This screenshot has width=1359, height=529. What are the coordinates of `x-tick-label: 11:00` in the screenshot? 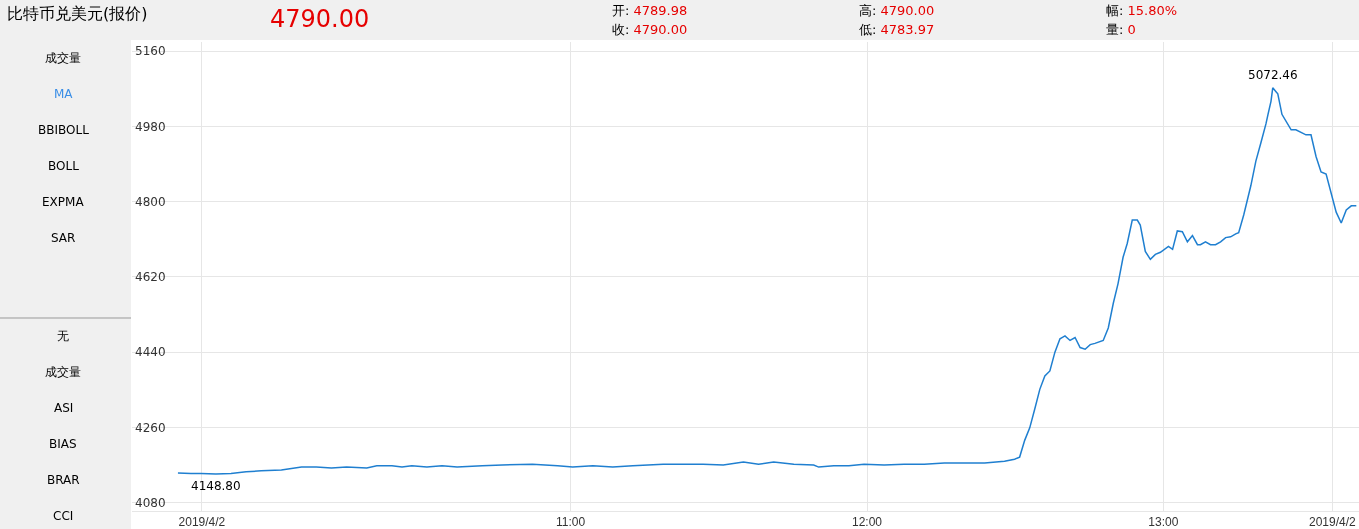 It's located at (571, 522).